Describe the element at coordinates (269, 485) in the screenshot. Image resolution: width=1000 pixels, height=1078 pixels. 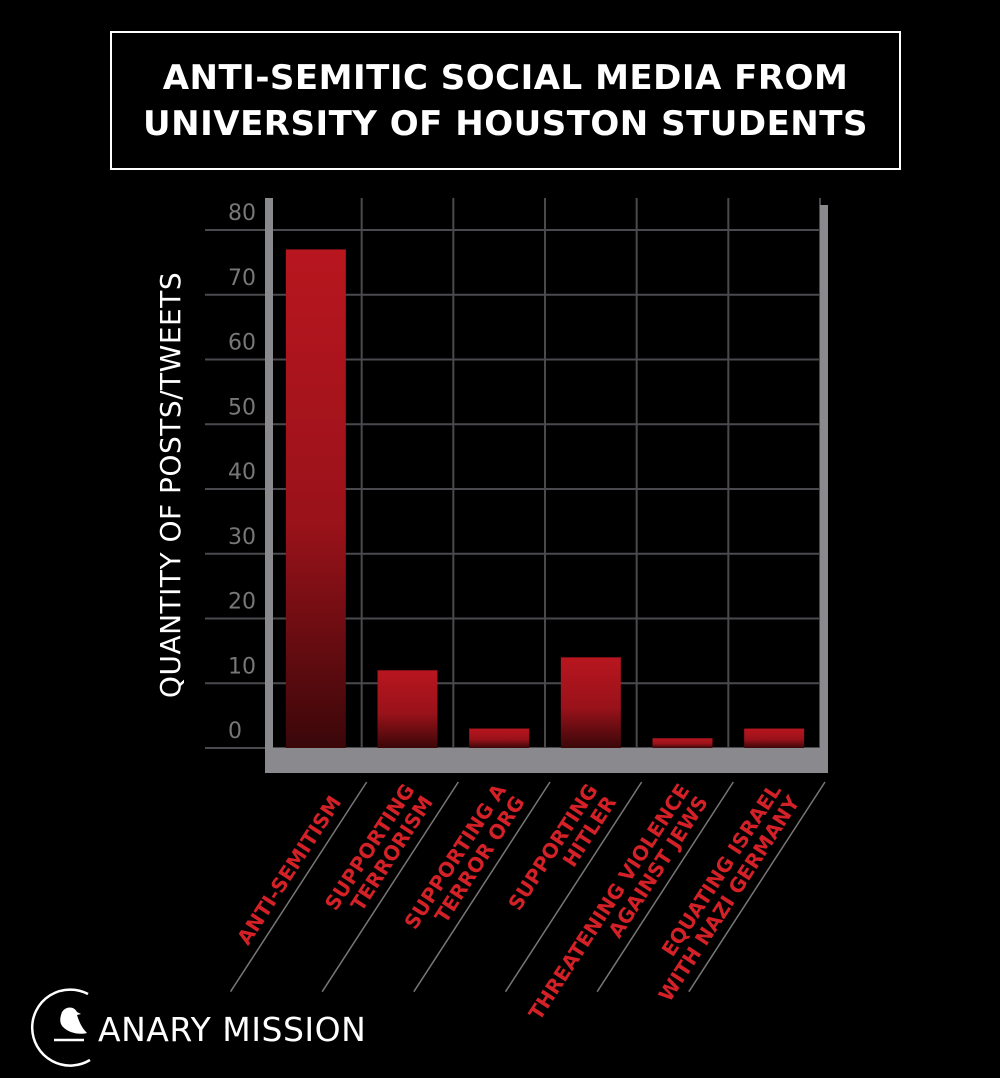
I see `y-axis` at that location.